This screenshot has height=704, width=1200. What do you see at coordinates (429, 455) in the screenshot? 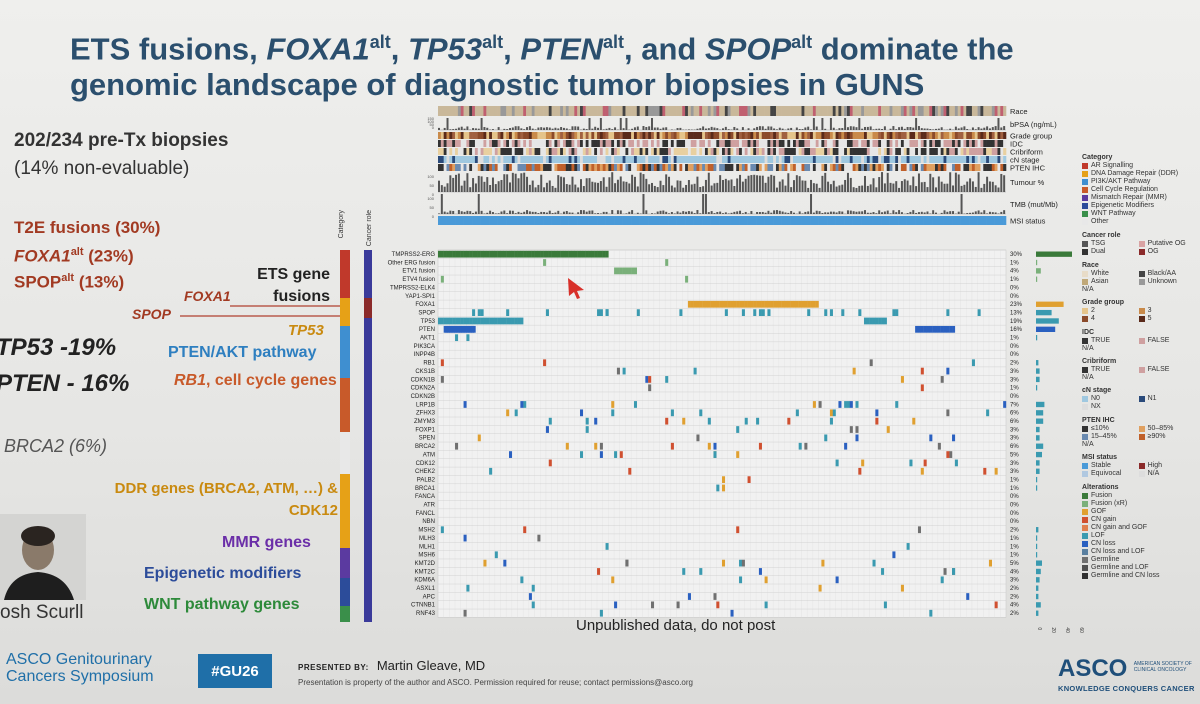
I see `gene-label: ATM` at bounding box center [429, 455].